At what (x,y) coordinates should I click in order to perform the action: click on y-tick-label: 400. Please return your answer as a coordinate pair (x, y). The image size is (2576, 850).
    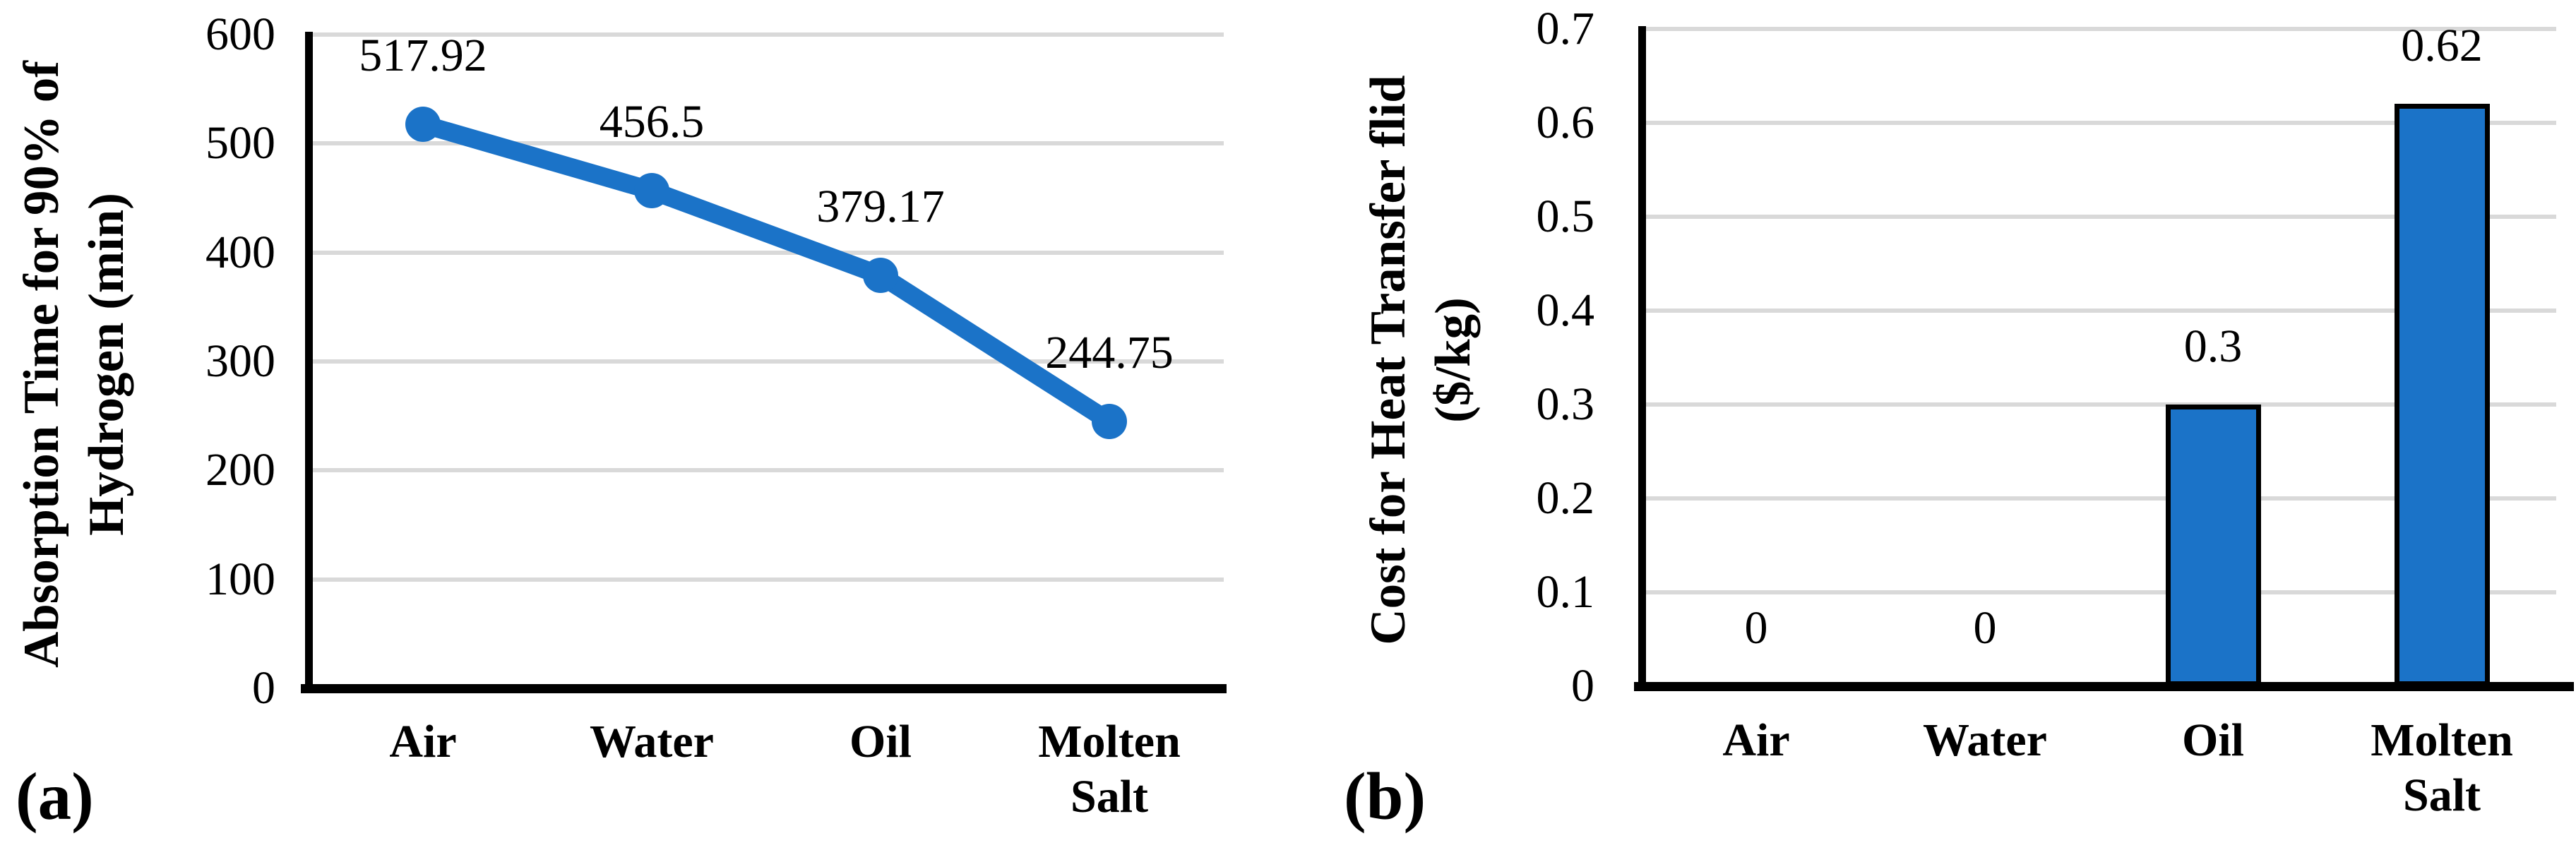
    Looking at the image, I should click on (240, 253).